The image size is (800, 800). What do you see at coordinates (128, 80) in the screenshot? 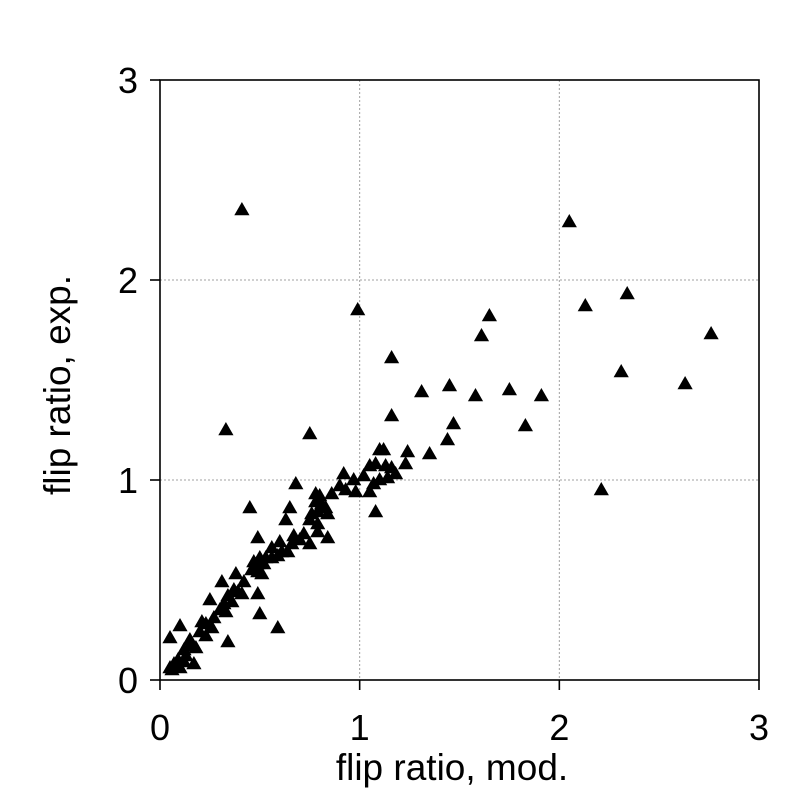
I see `y-tick-label: 3` at bounding box center [128, 80].